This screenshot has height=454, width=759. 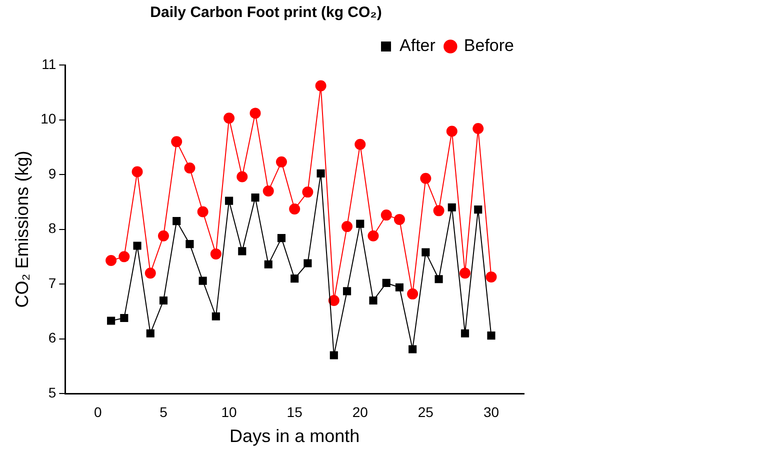 I want to click on legend-label: Before, so click(x=489, y=46).